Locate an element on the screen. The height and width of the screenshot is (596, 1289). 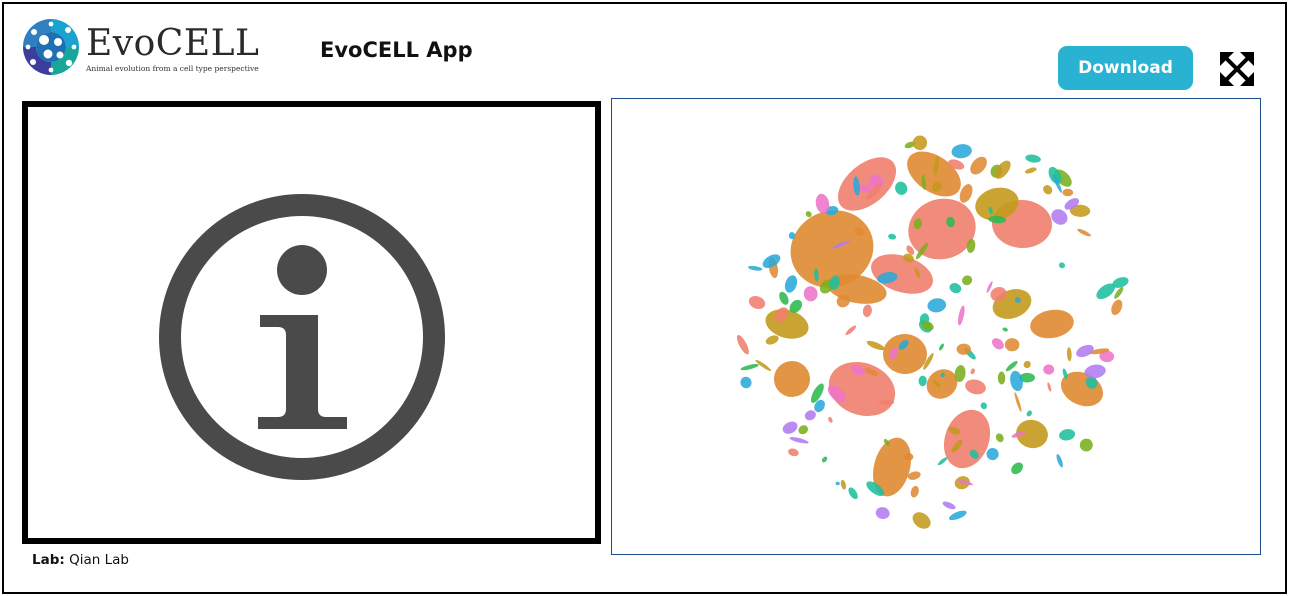
app-title: EvoCELL App is located at coordinates (396, 50).